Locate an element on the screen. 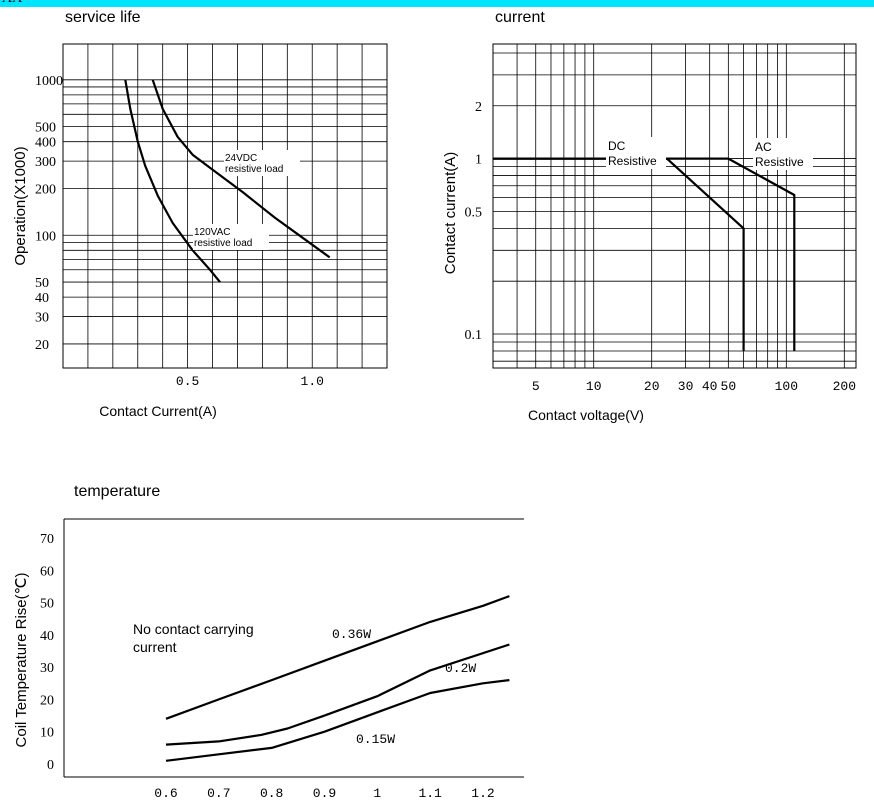 The height and width of the screenshot is (800, 874). chart-title: current is located at coordinates (520, 17).